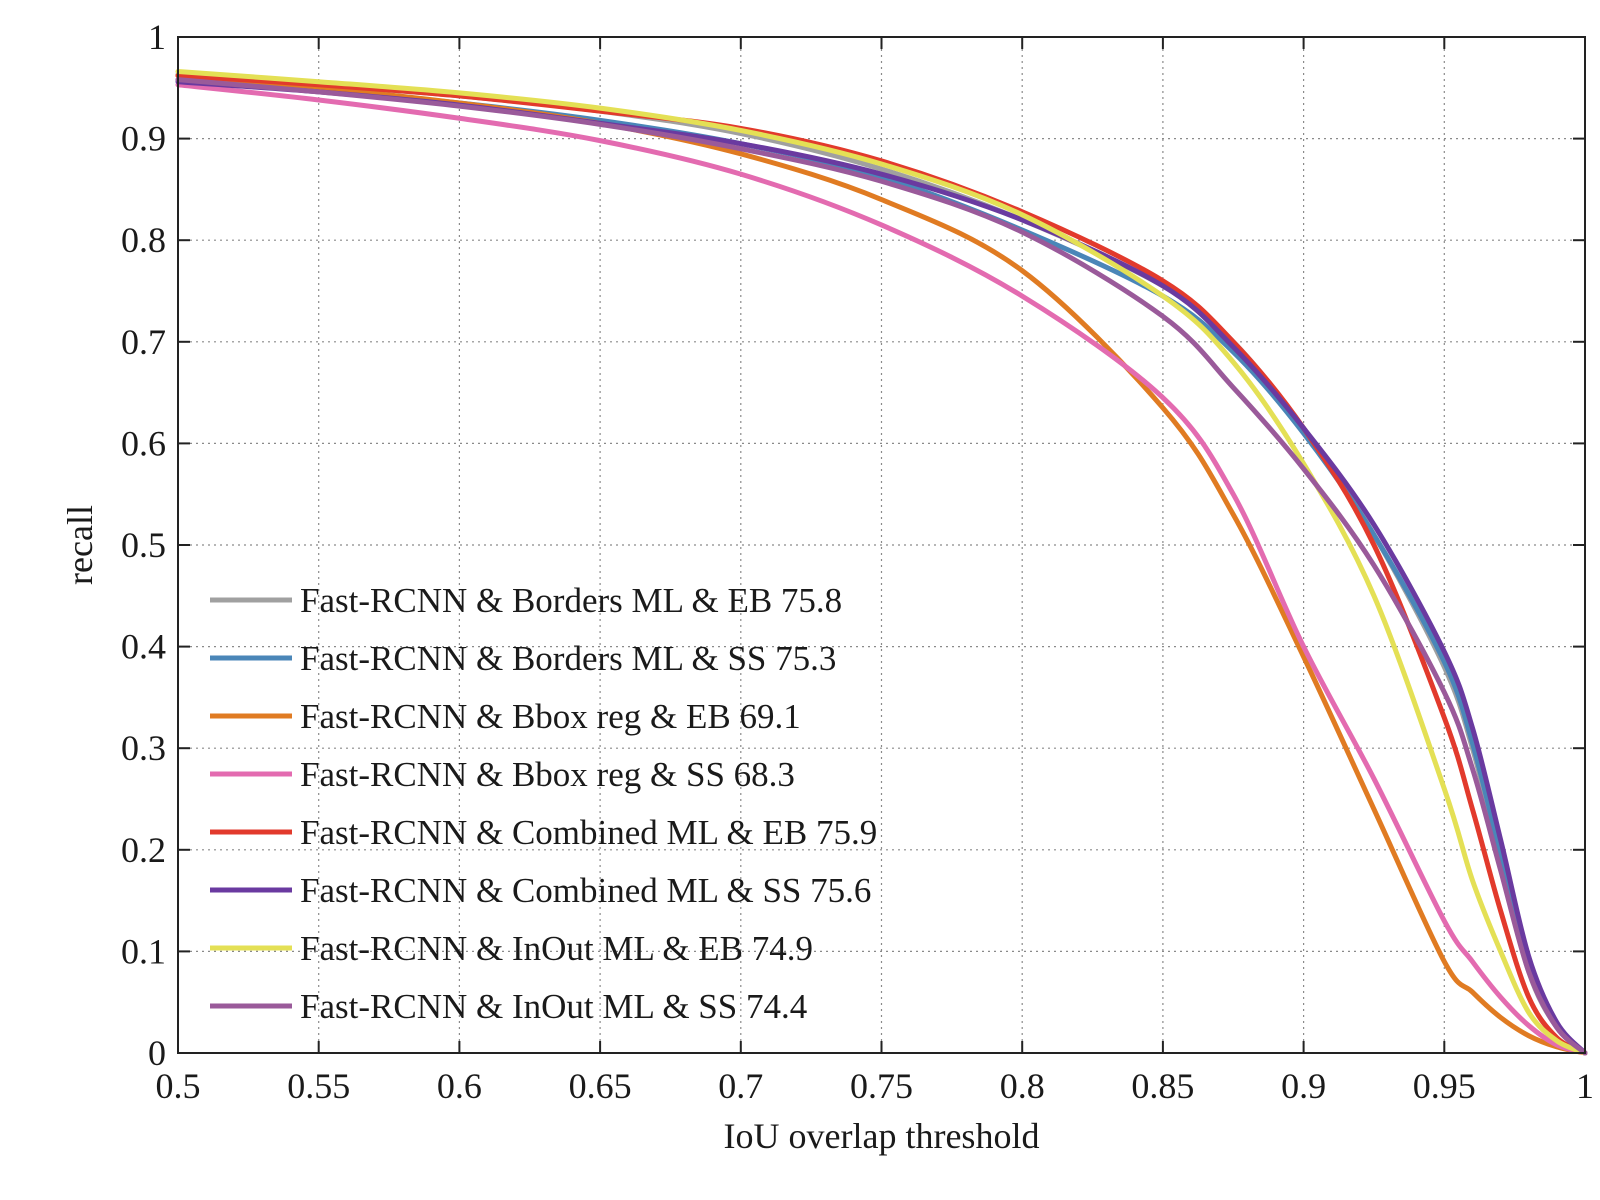  Describe the element at coordinates (550, 716) in the screenshot. I see `legend-label-fast-rcnn-bbox-reg-eb-69-1: Fast-RCNN & Bbox reg & EB 69.1` at that location.